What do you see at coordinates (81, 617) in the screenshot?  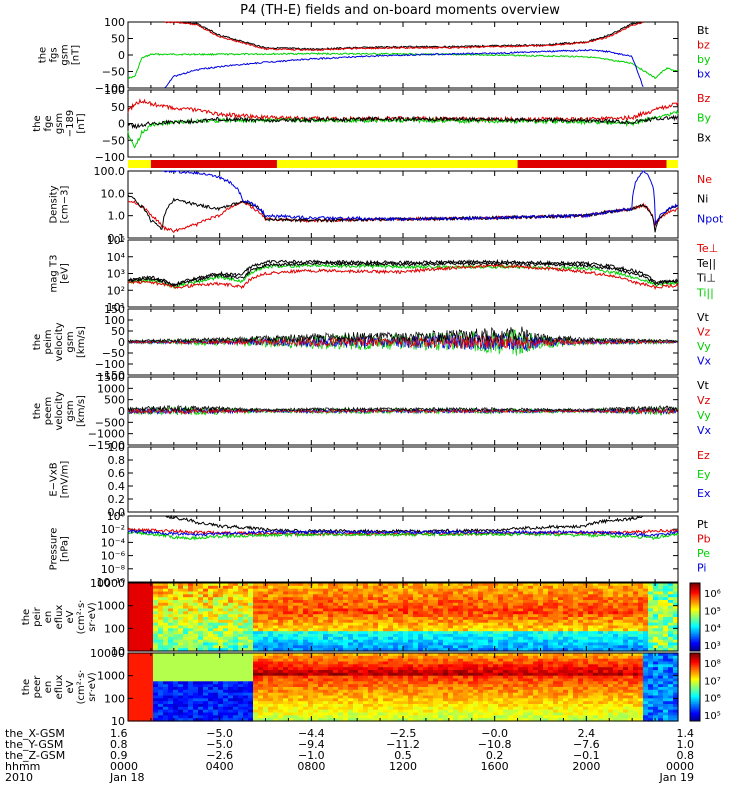 I see `peir-spectrogram-ylabel-line: (cm²·s·` at bounding box center [81, 617].